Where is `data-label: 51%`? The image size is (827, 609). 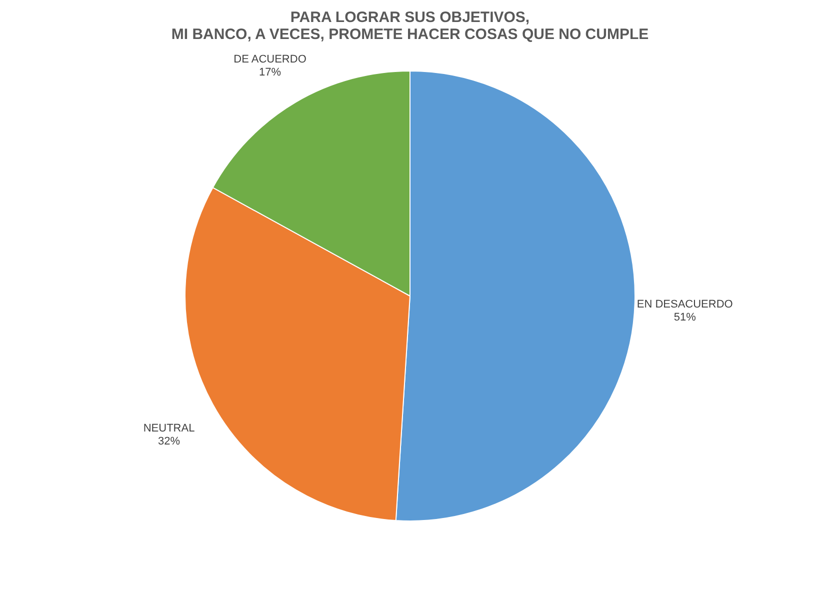 data-label: 51% is located at coordinates (685, 318).